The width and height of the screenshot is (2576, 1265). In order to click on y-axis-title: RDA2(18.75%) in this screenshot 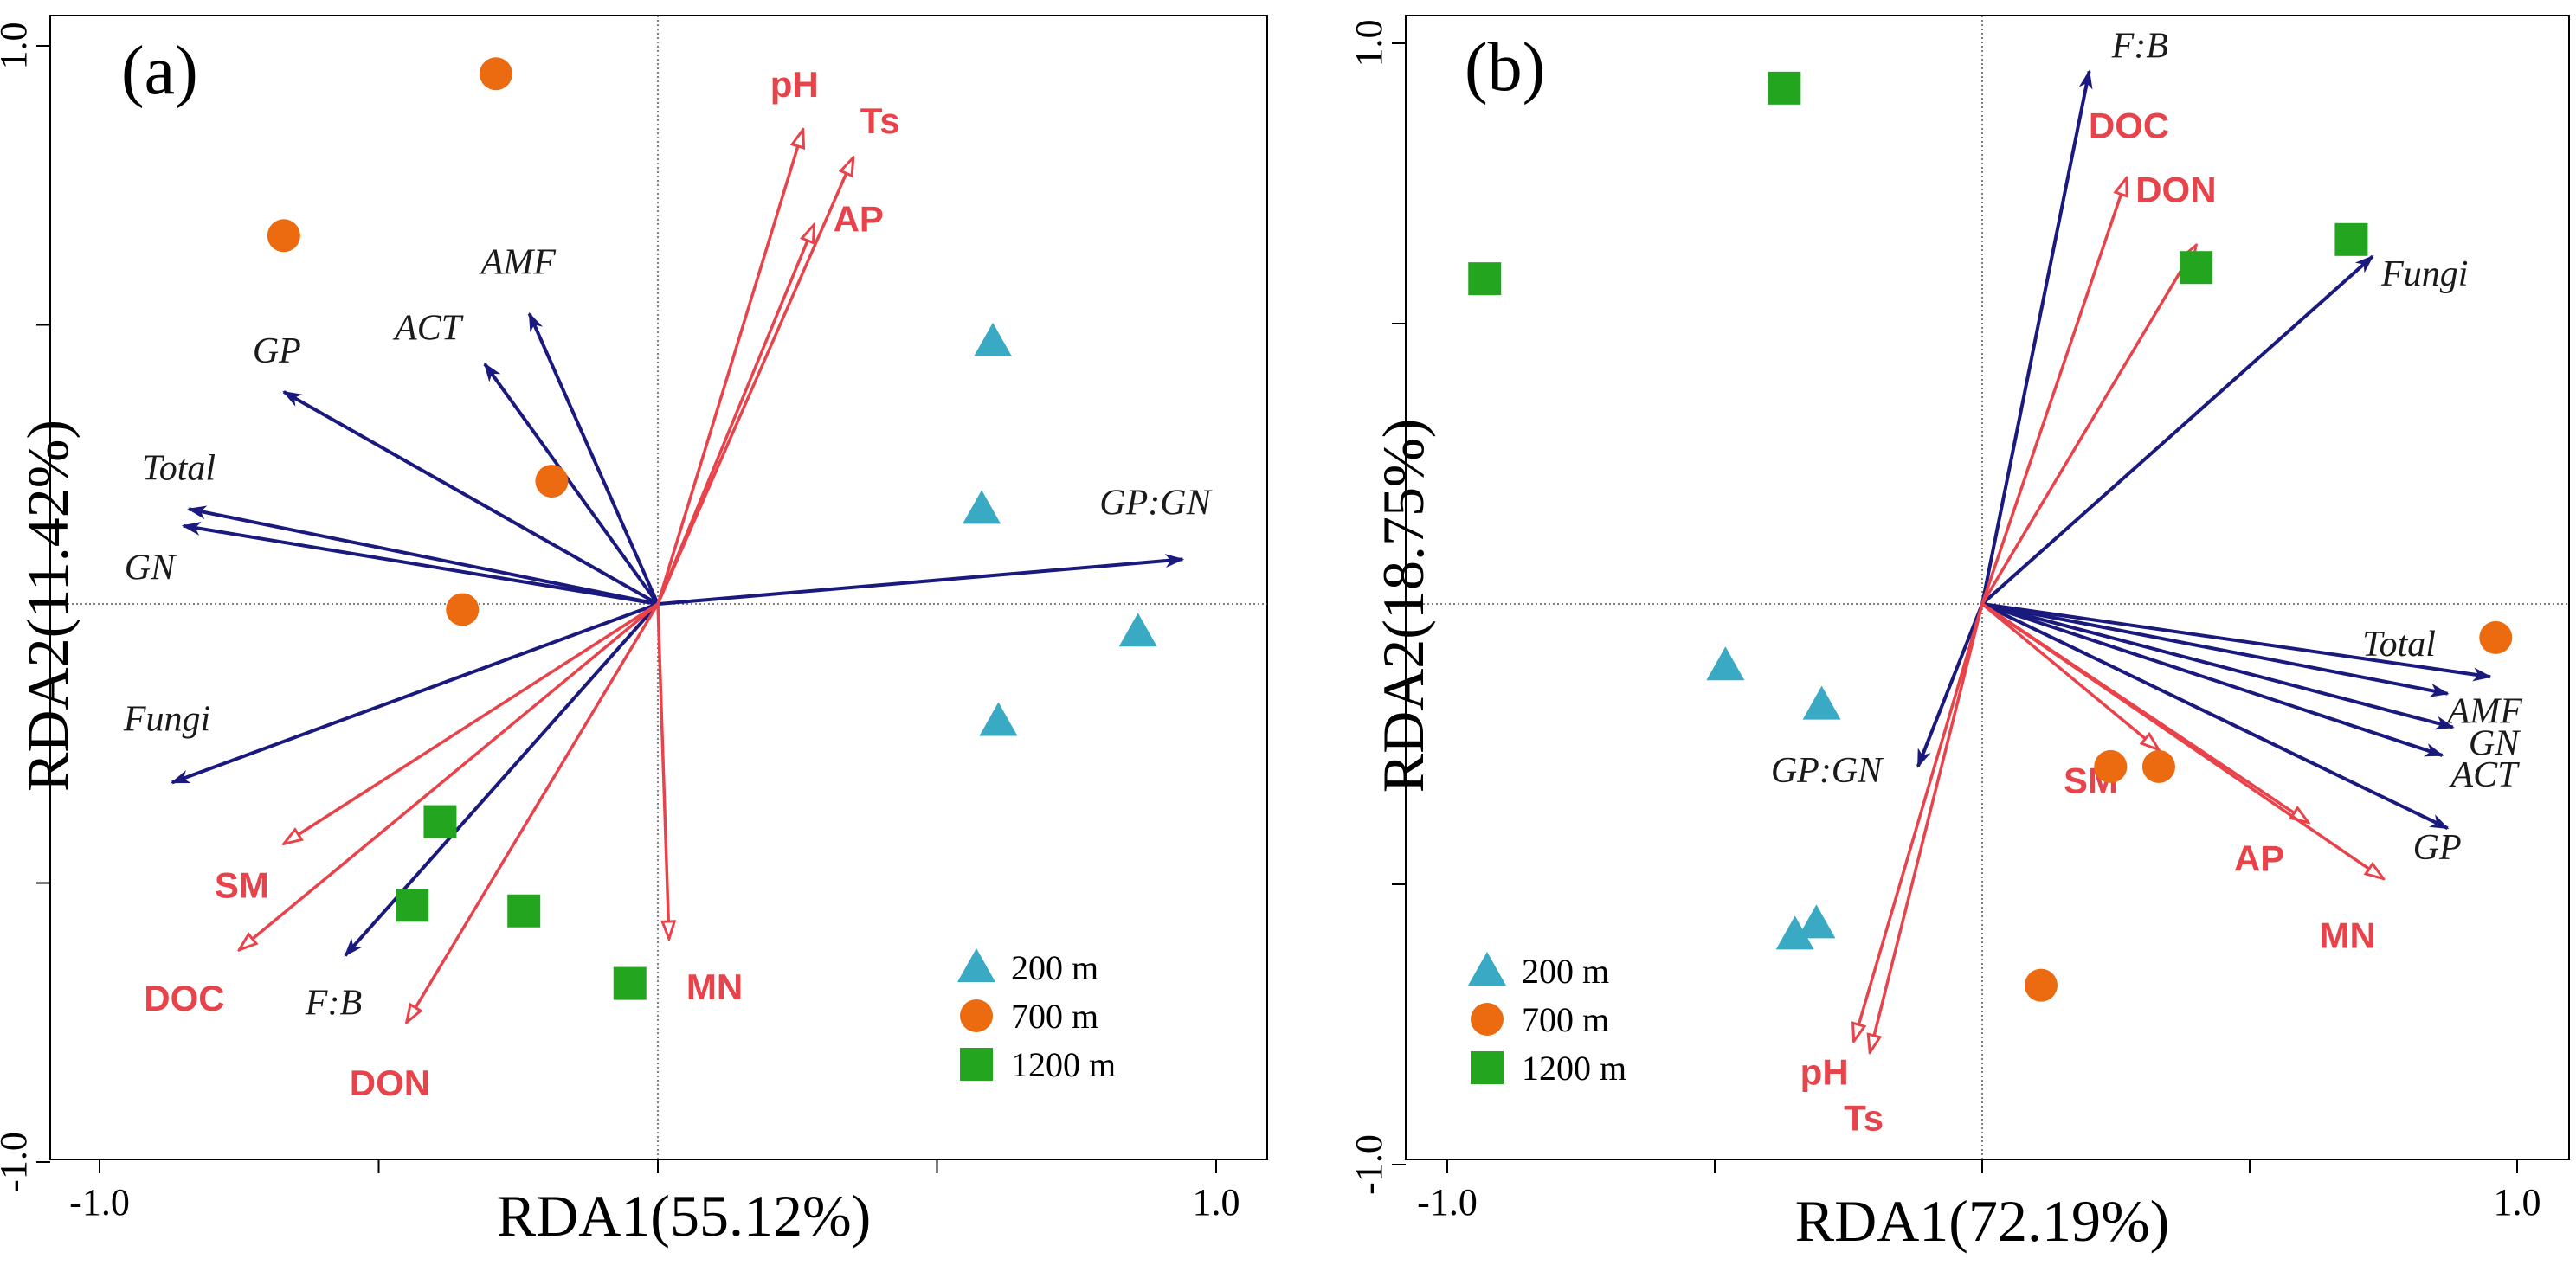, I will do `click(1403, 606)`.